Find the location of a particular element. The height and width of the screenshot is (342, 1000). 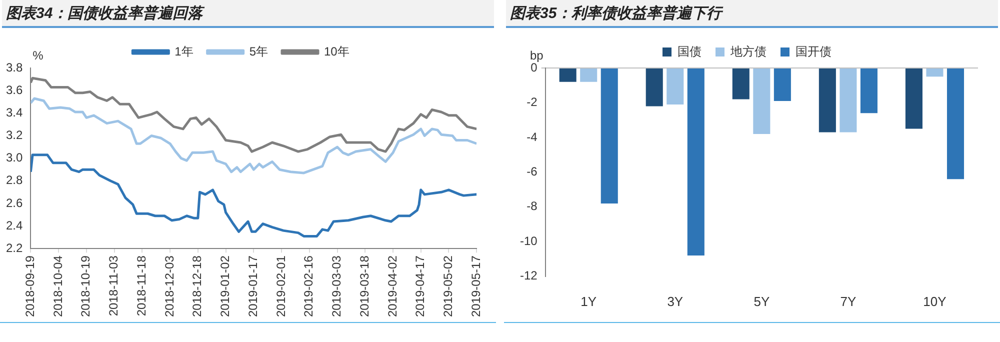

x-tick-label: 2019-03-03 is located at coordinates (337, 286).